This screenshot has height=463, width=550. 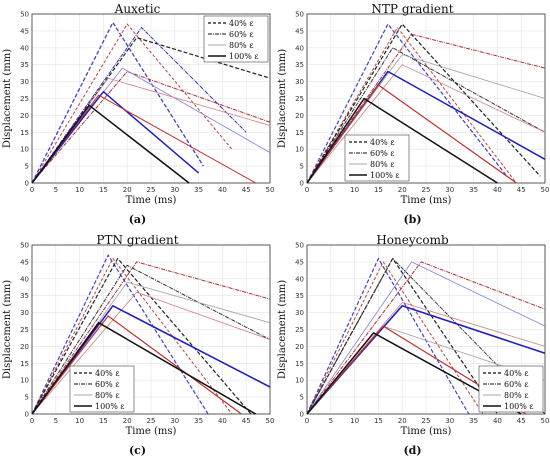 I want to click on y-tick-label: 0, so click(x=27, y=184).